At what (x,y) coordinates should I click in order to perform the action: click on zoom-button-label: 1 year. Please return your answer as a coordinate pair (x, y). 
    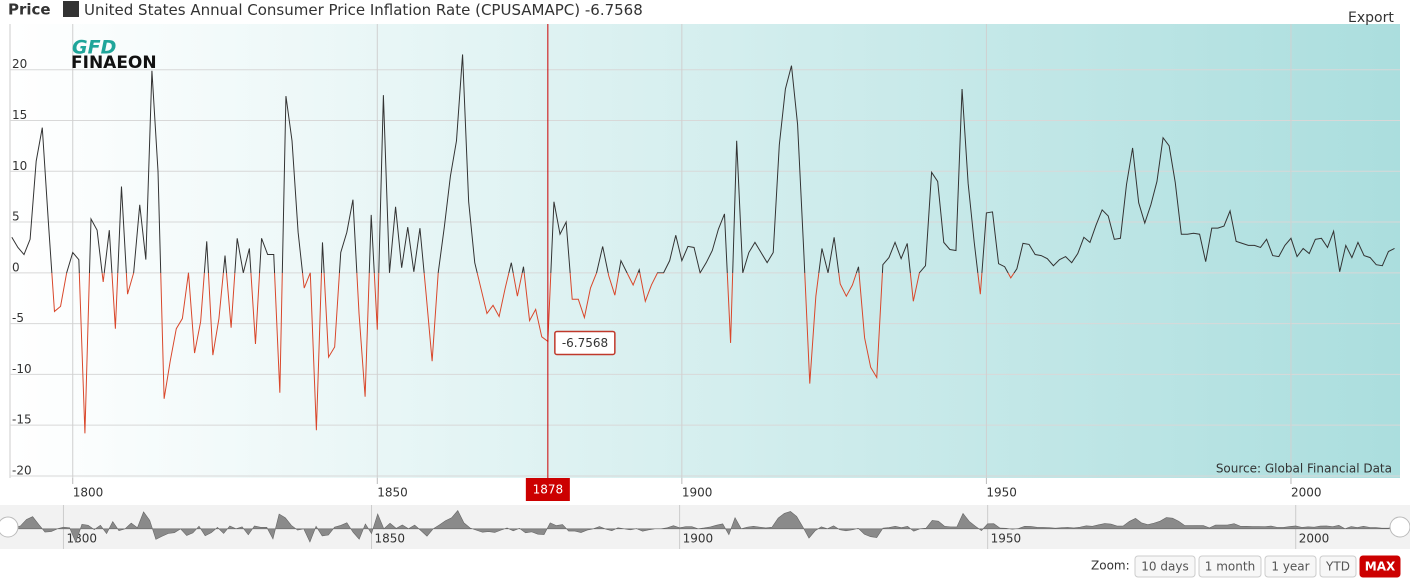
    Looking at the image, I should click on (1290, 567).